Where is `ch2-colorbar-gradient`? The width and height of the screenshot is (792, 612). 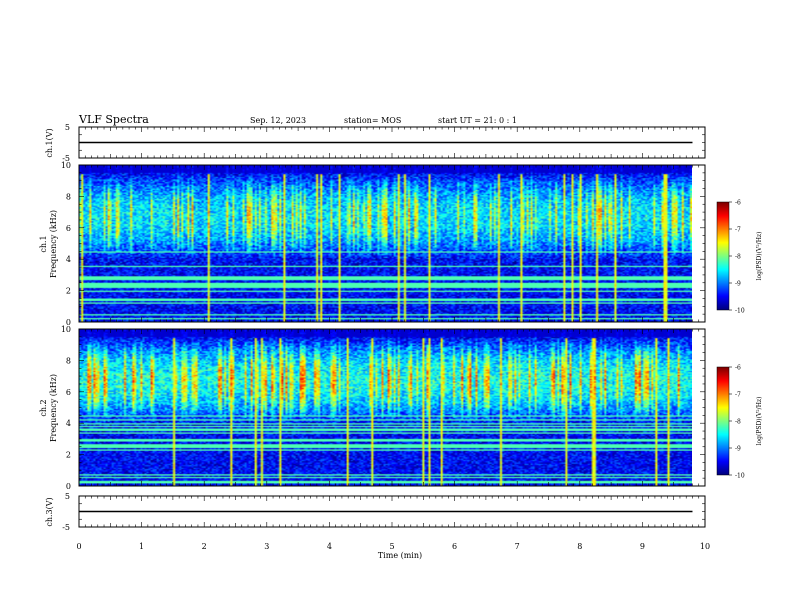 ch2-colorbar-gradient is located at coordinates (723, 421).